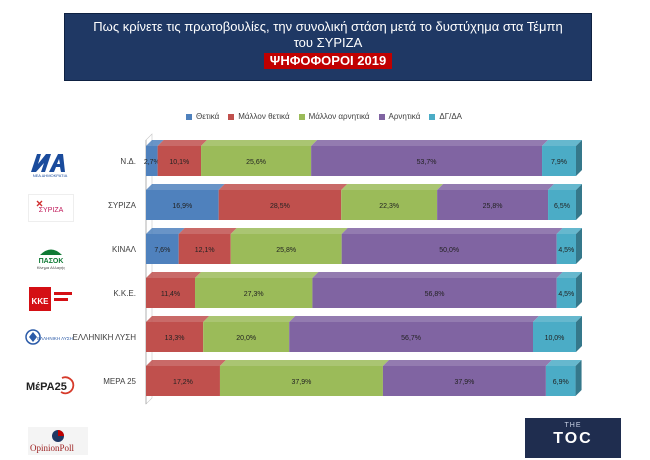  Describe the element at coordinates (55, 338) in the screenshot. I see `elliniki-lysi-logo-text: ΕΛΛΗΝΙΚΗ ΛΥΣΗ` at that location.